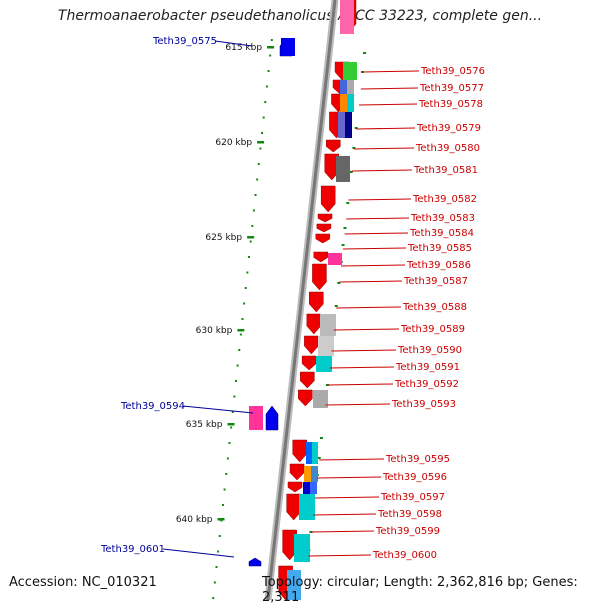 The height and width of the screenshot is (605, 600). What do you see at coordinates (432, 329) in the screenshot?
I see `gene-label-forward: Teth39_0589` at bounding box center [432, 329].